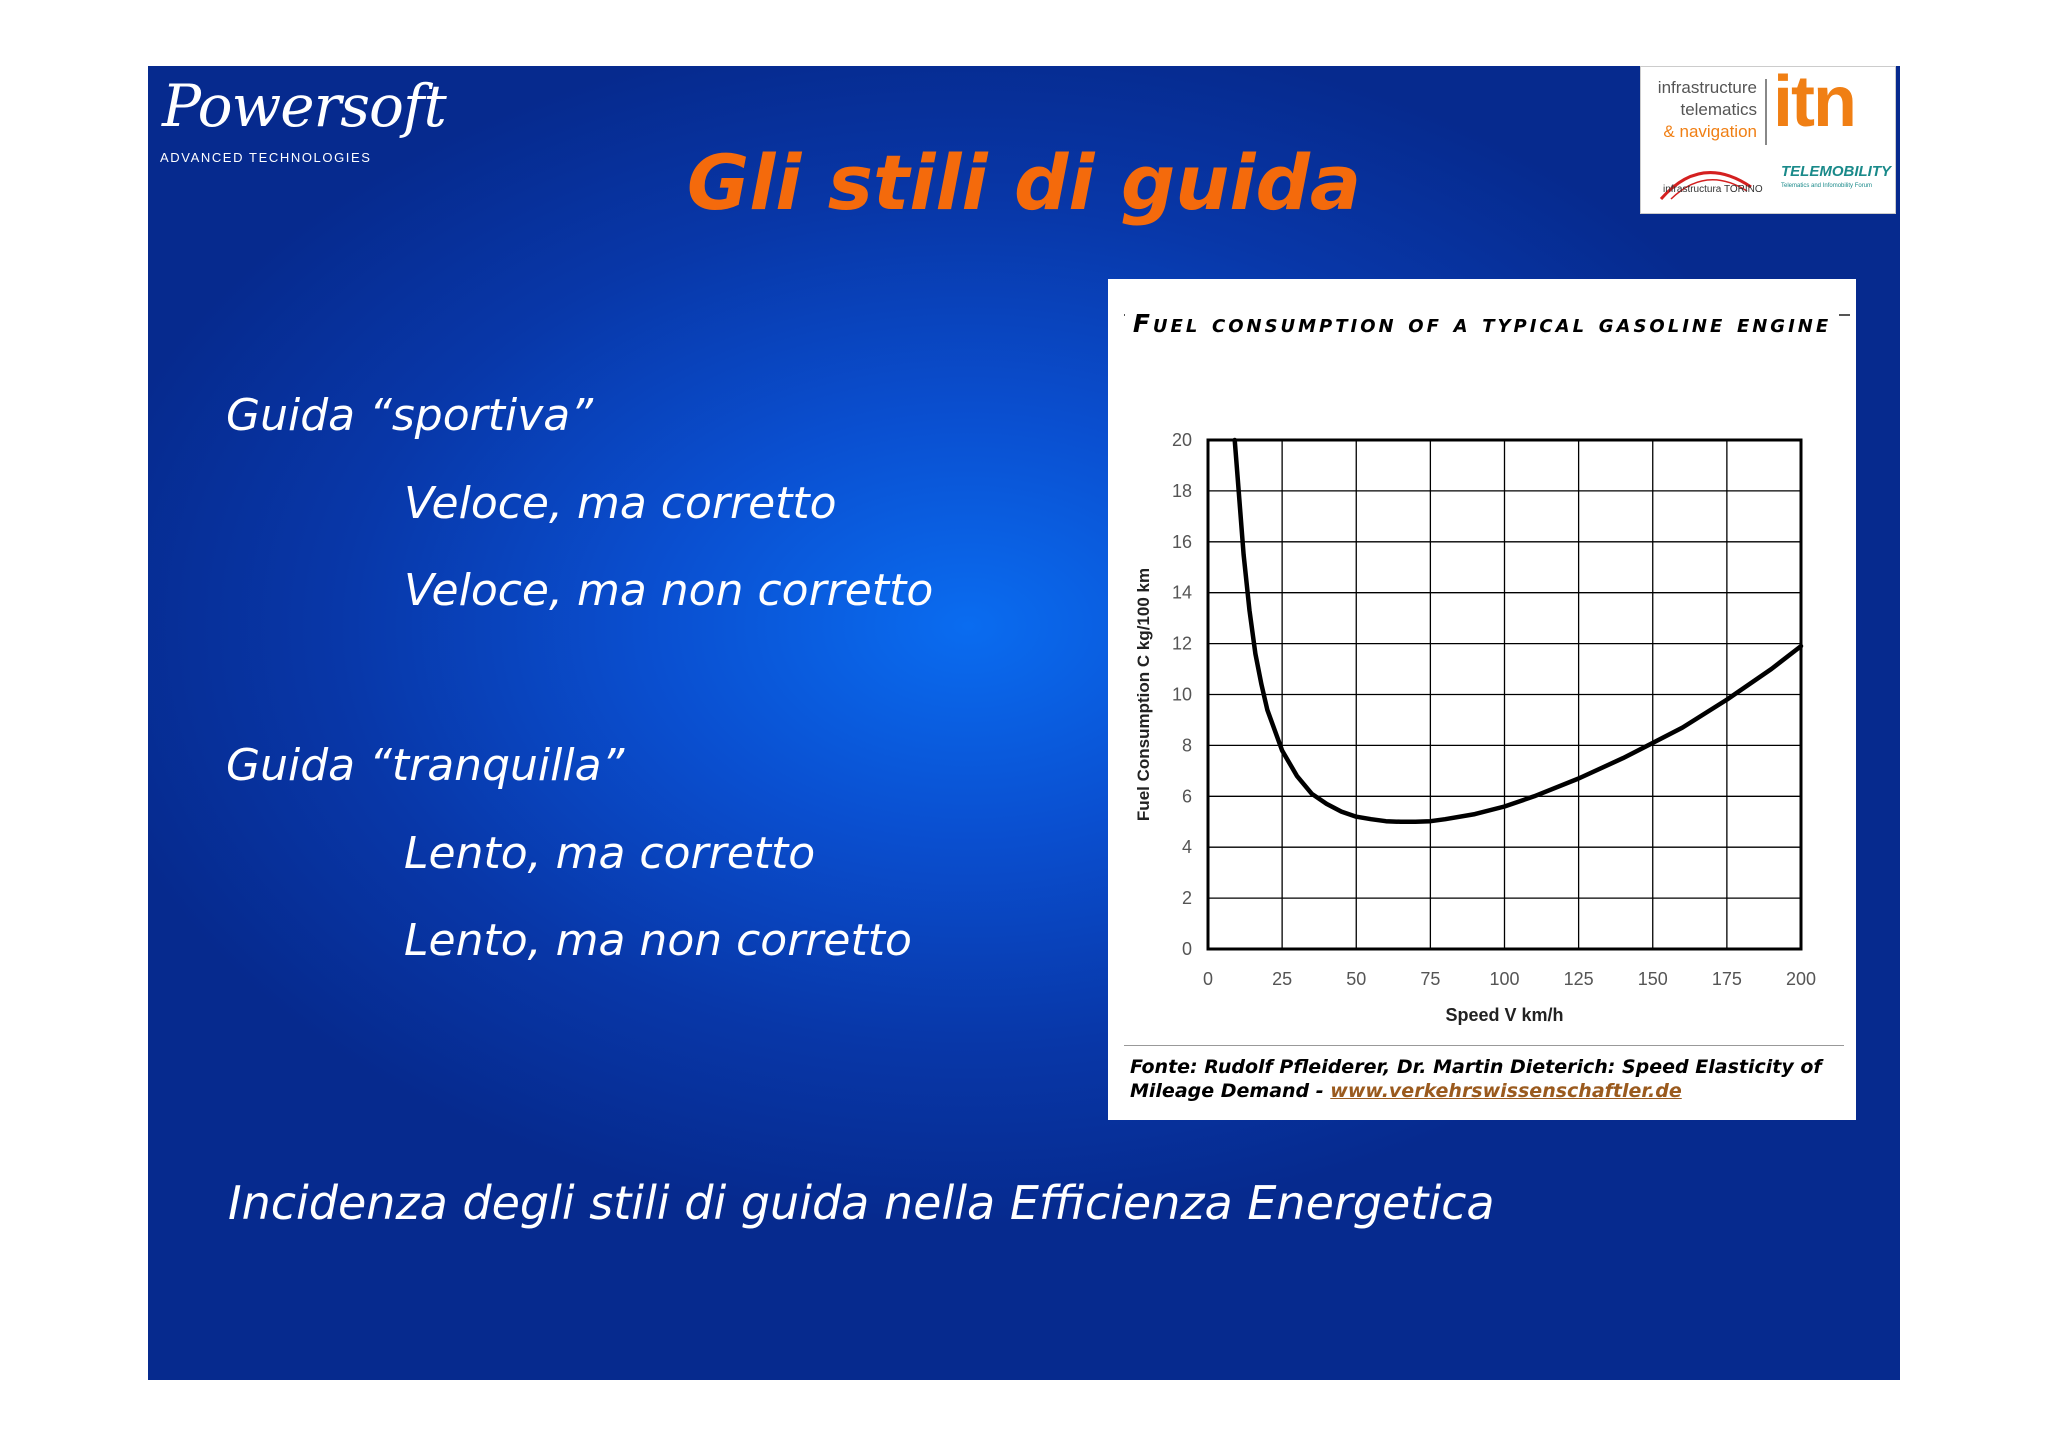 This screenshot has width=2048, height=1447. I want to click on infrastructura-label: infrastructura TORINO, so click(1713, 189).